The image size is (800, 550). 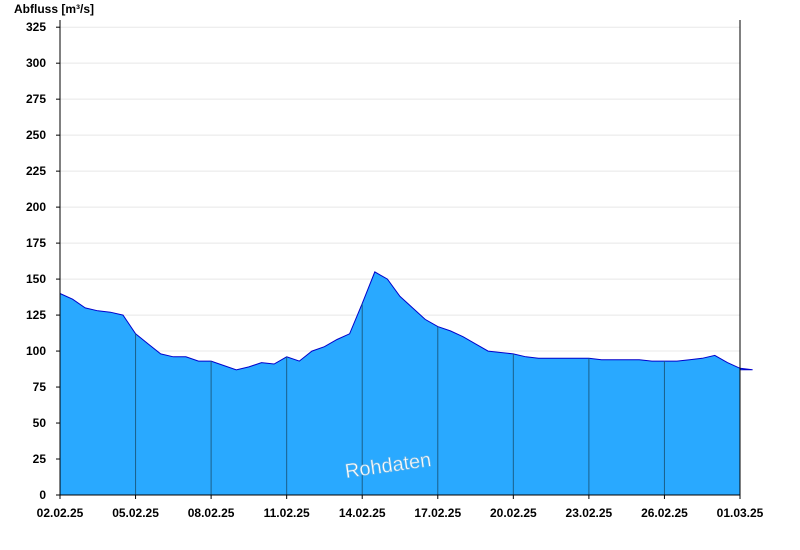 What do you see at coordinates (513, 513) in the screenshot?
I see `x-tick-label-6: 20.02.25` at bounding box center [513, 513].